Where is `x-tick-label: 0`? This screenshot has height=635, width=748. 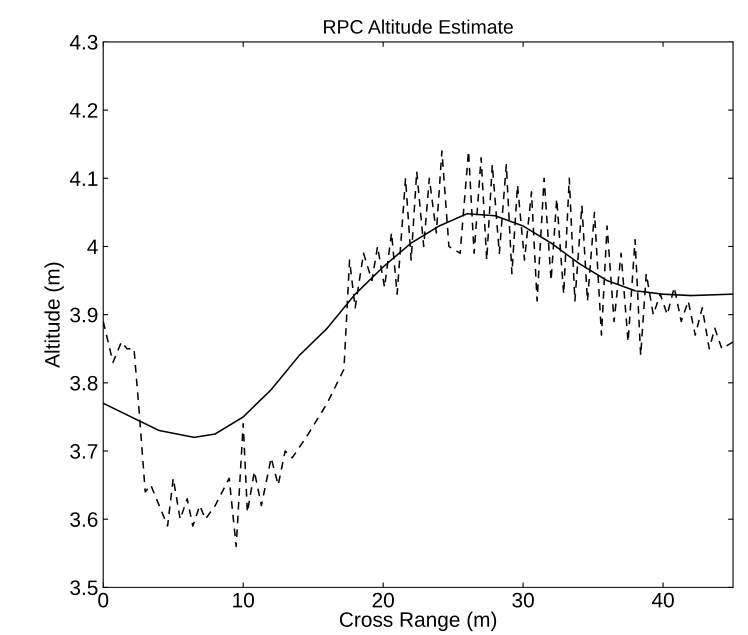
x-tick-label: 0 is located at coordinates (103, 600).